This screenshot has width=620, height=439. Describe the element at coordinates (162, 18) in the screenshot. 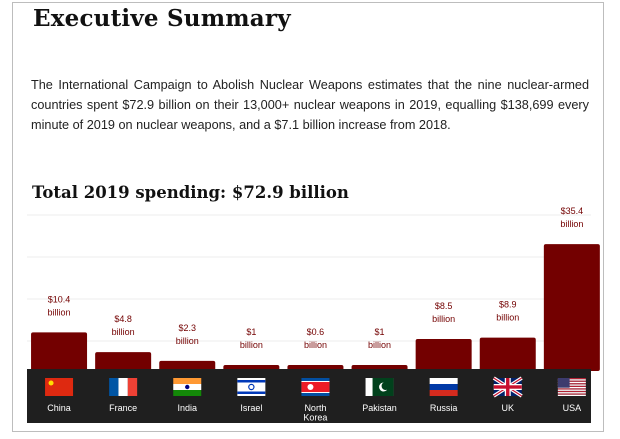

I see `page-title: Executive Summary` at that location.